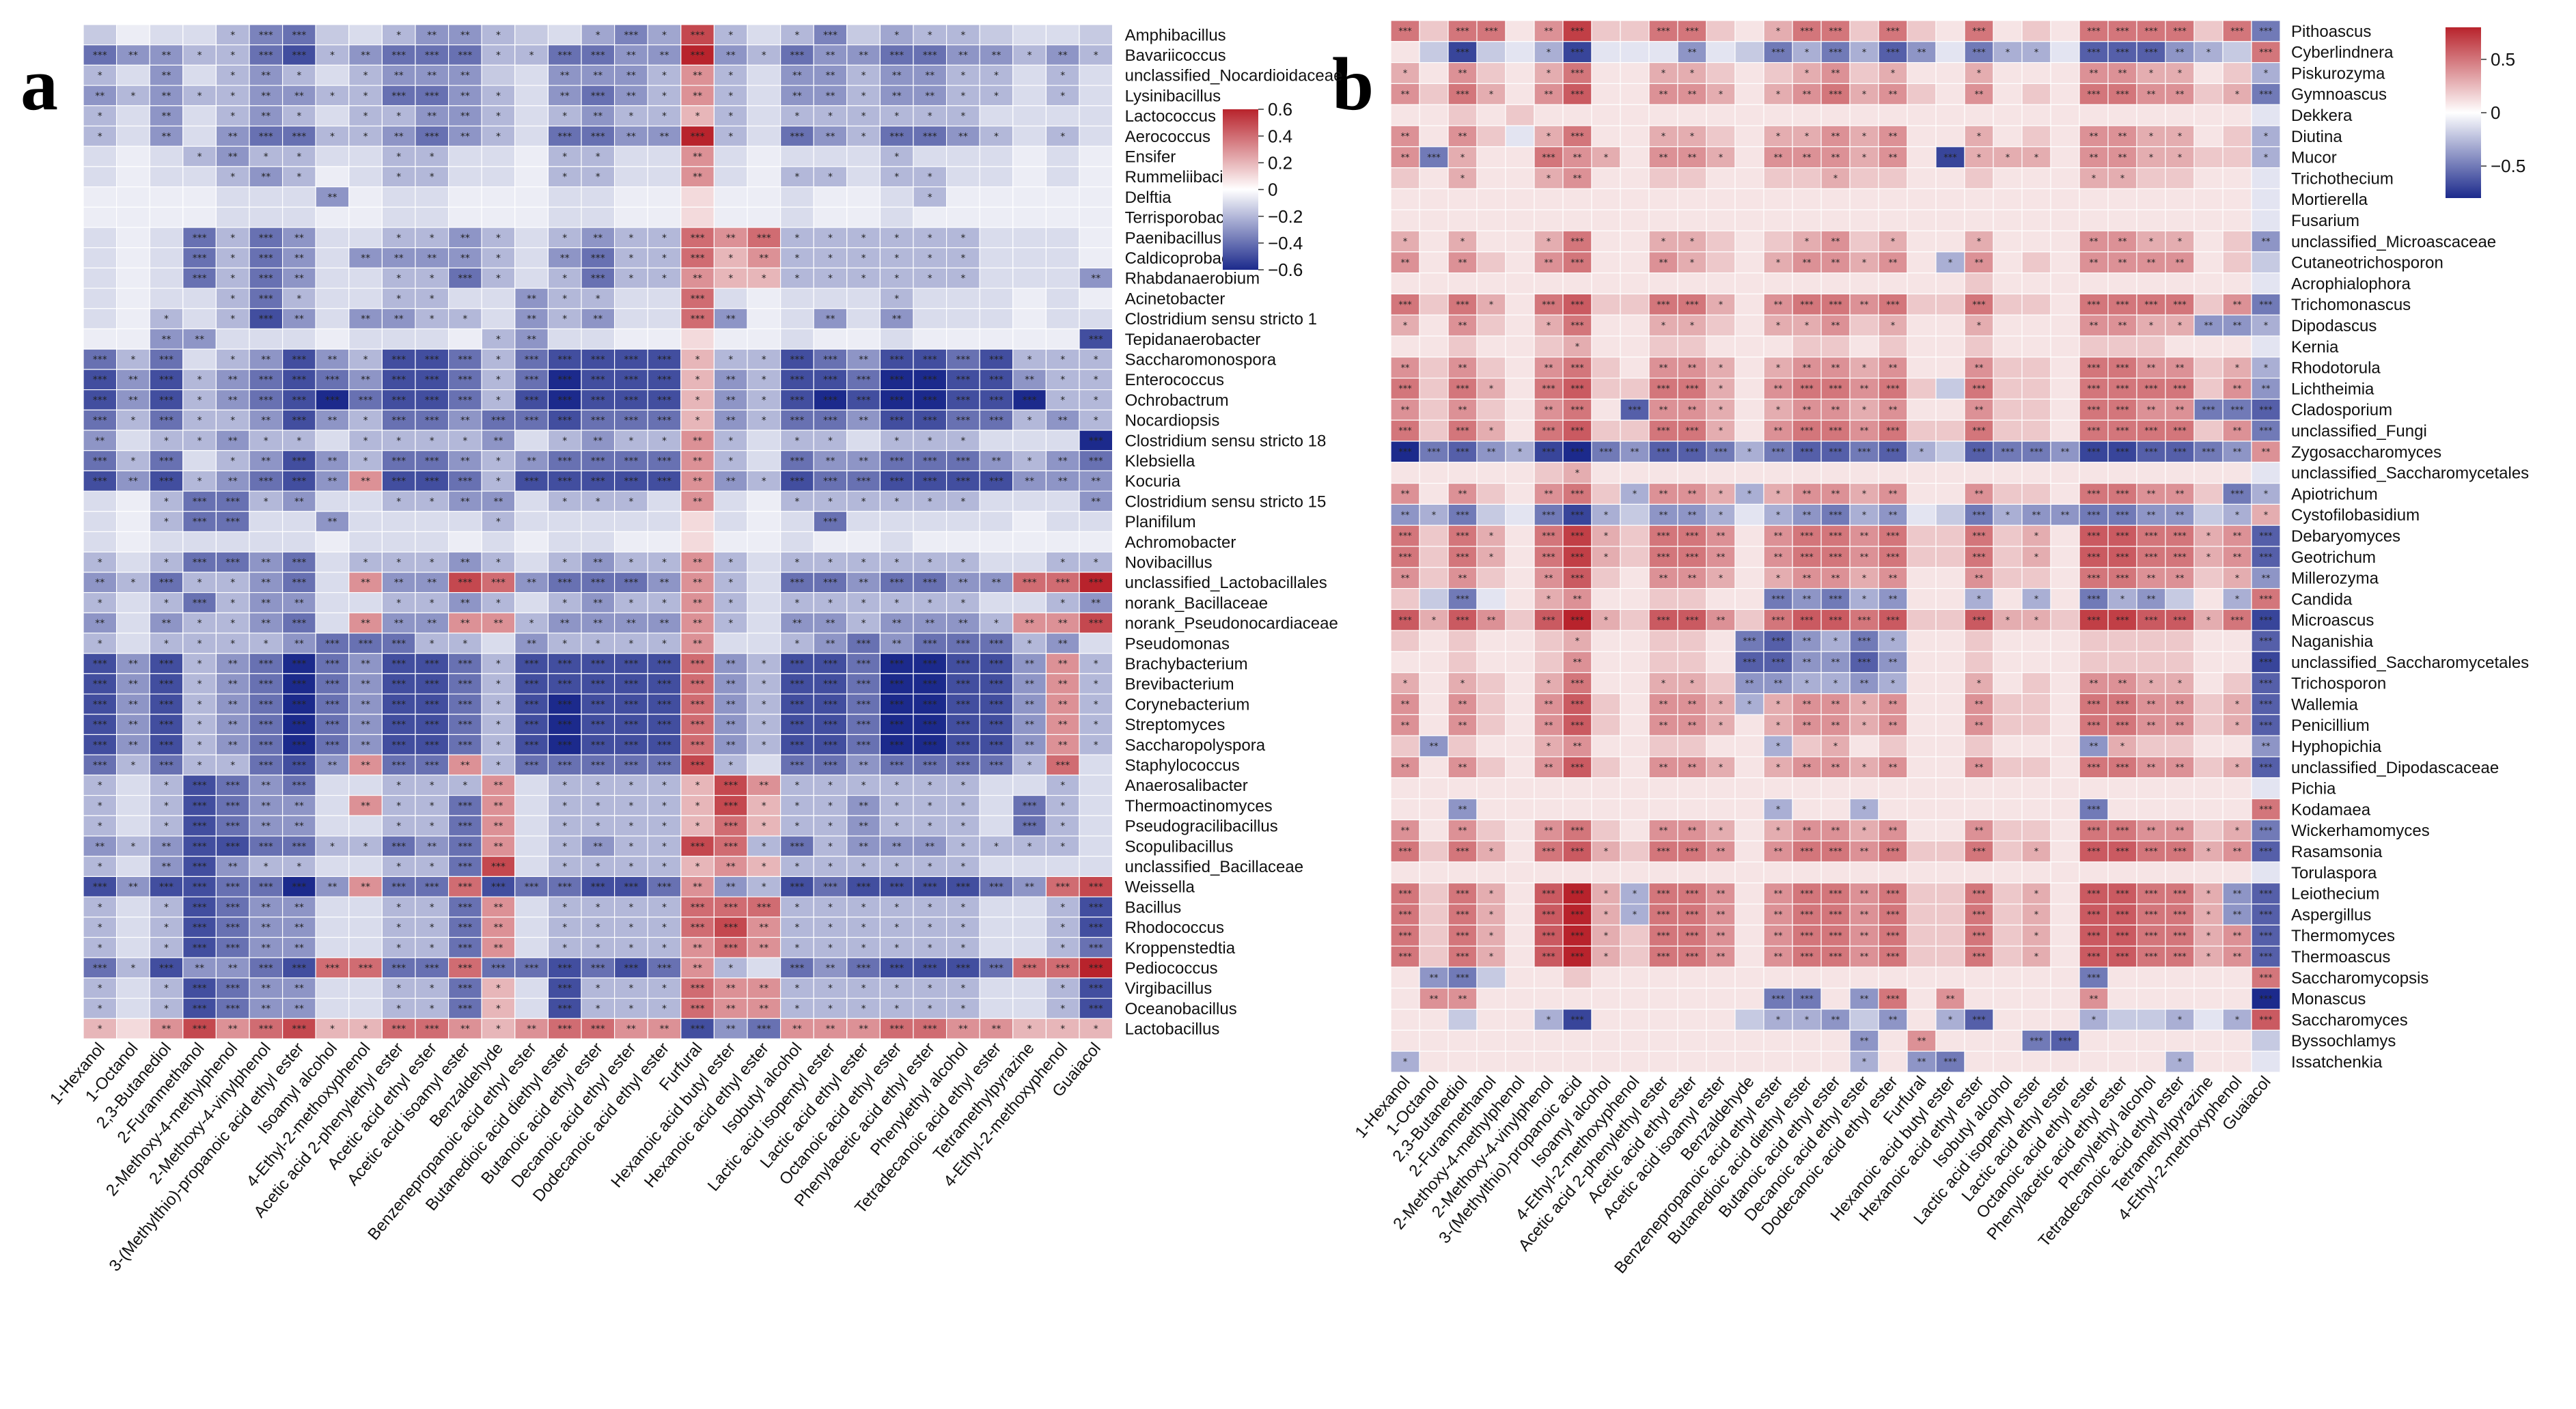 The width and height of the screenshot is (2576, 1409). What do you see at coordinates (1172, 1029) in the screenshot?
I see `row-label: Lactobacillus` at bounding box center [1172, 1029].